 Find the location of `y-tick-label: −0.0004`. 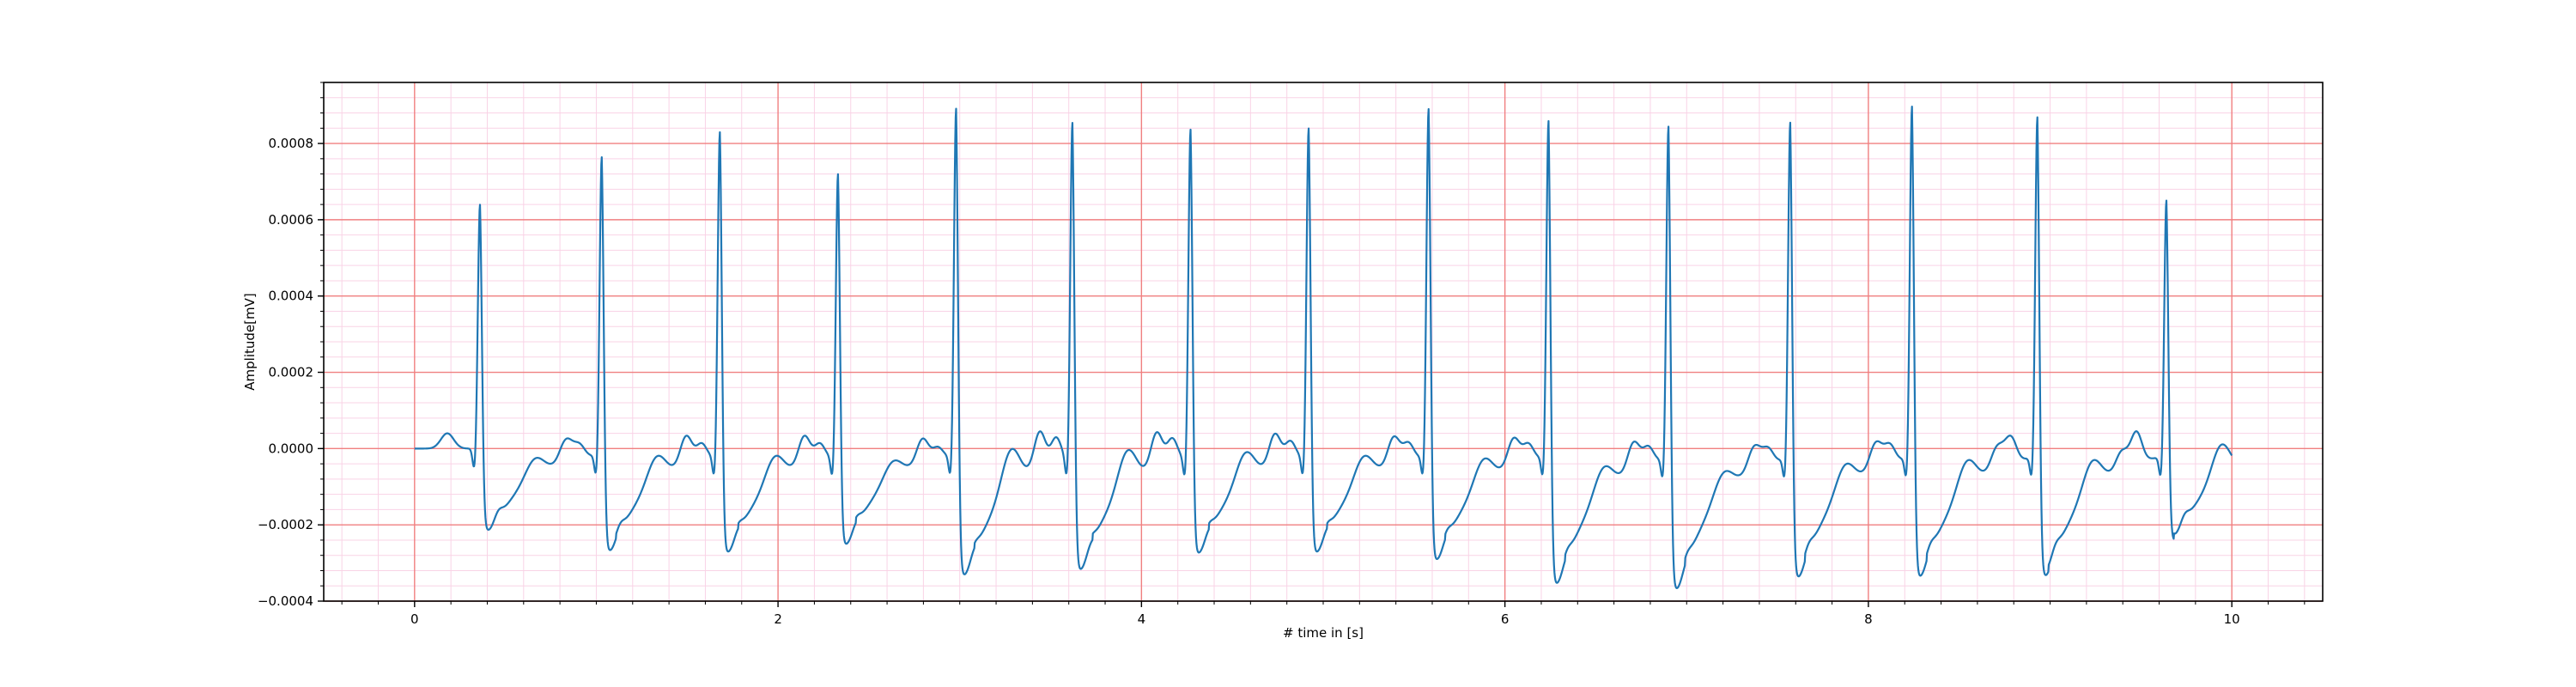

y-tick-label: −0.0004 is located at coordinates (285, 601).